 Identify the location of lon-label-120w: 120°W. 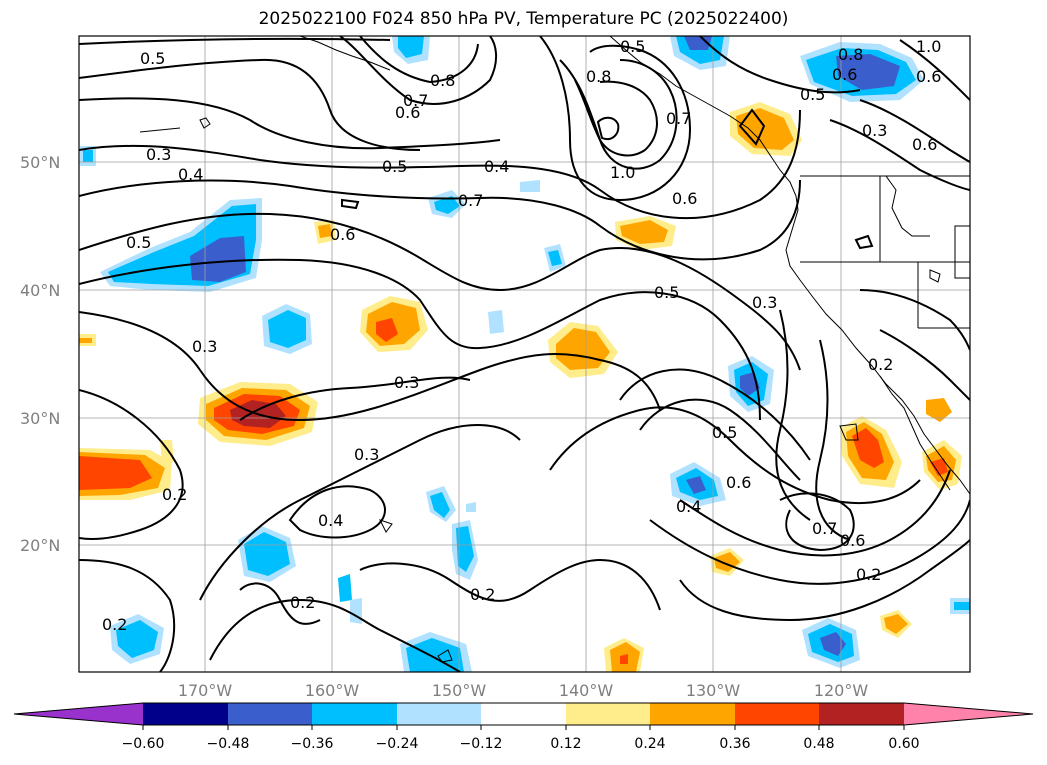
(841, 690).